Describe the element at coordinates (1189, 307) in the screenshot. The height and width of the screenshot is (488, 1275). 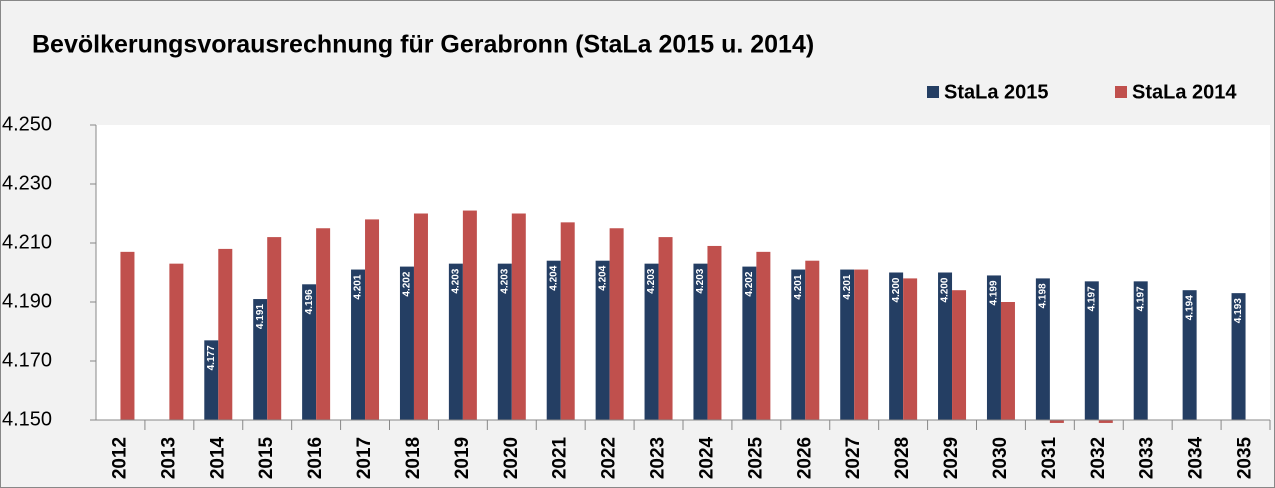
I see `data-label: 4.194` at that location.